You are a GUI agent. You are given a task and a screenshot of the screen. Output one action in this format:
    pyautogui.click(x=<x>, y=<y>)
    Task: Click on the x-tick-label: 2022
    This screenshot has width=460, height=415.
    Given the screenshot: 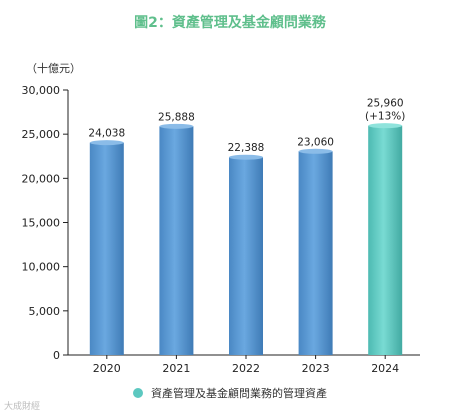 What is the action you would take?
    pyautogui.click(x=246, y=368)
    